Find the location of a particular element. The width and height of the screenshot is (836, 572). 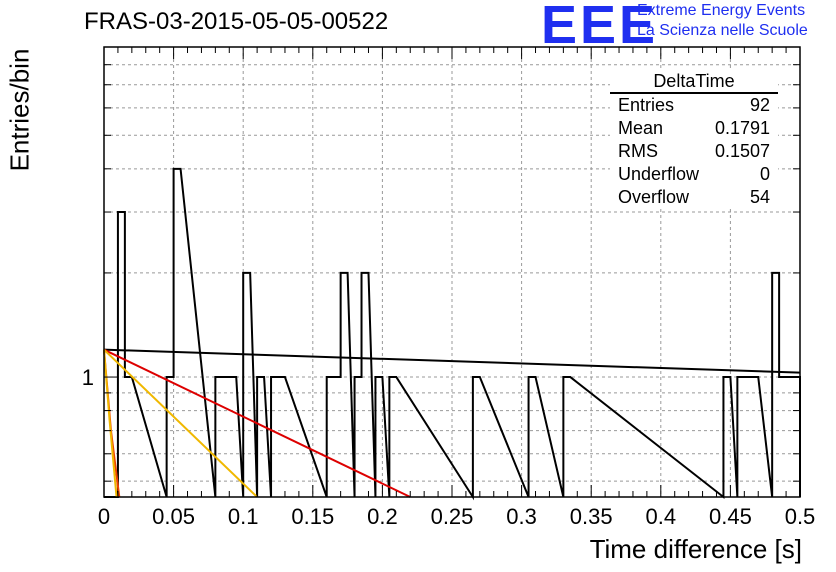

stats-value: 0.1791 is located at coordinates (742, 128).